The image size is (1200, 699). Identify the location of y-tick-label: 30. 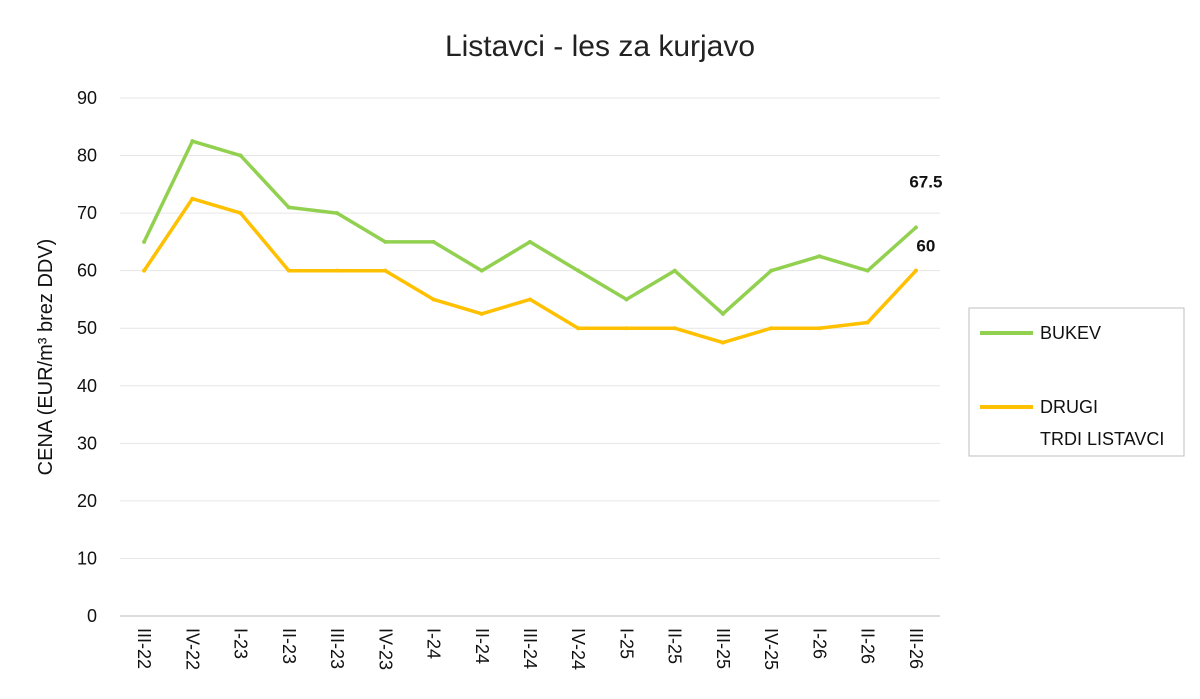
(87, 443).